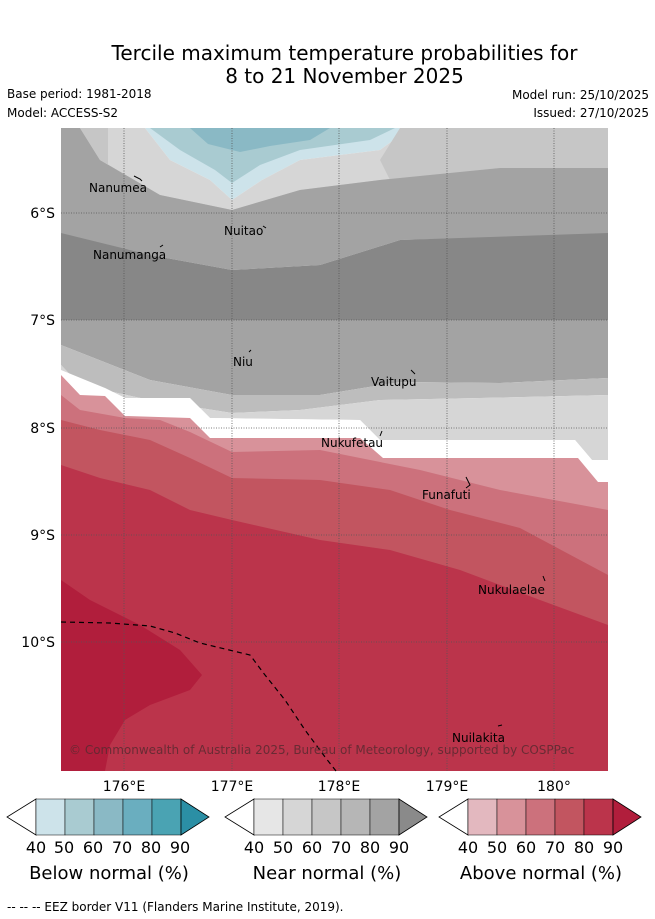 This screenshot has width=655, height=919. What do you see at coordinates (554, 787) in the screenshot?
I see `x-tick-180: 180°` at bounding box center [554, 787].